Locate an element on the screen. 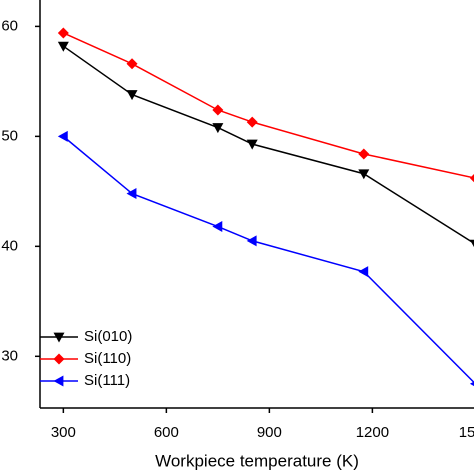 The height and width of the screenshot is (474, 474). y-tick-label: 60 is located at coordinates (9, 25).